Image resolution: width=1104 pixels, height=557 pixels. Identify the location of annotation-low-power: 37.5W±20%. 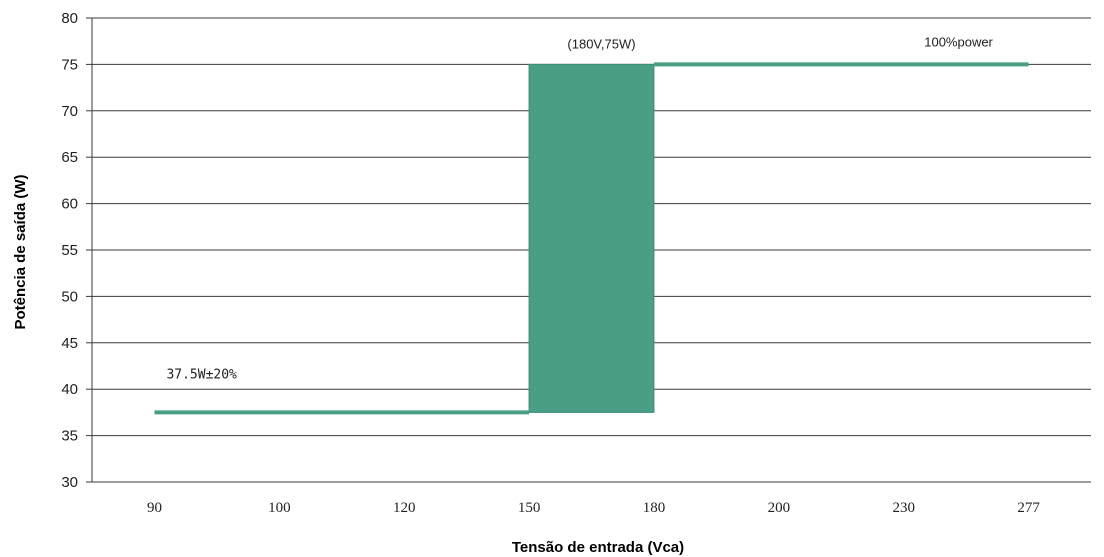
(201, 374).